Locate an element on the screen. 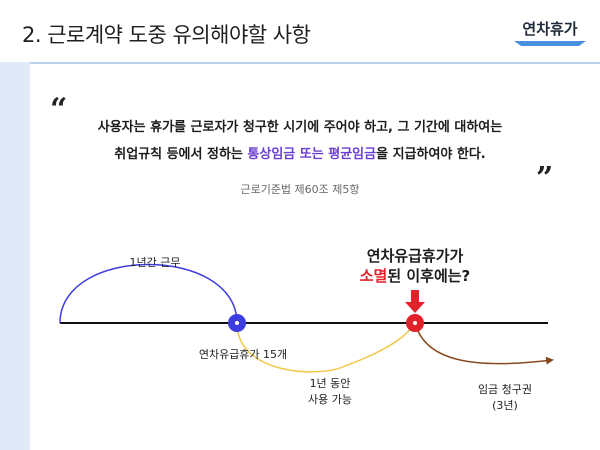 The height and width of the screenshot is (450, 600). use-period-arc is located at coordinates (326, 347).